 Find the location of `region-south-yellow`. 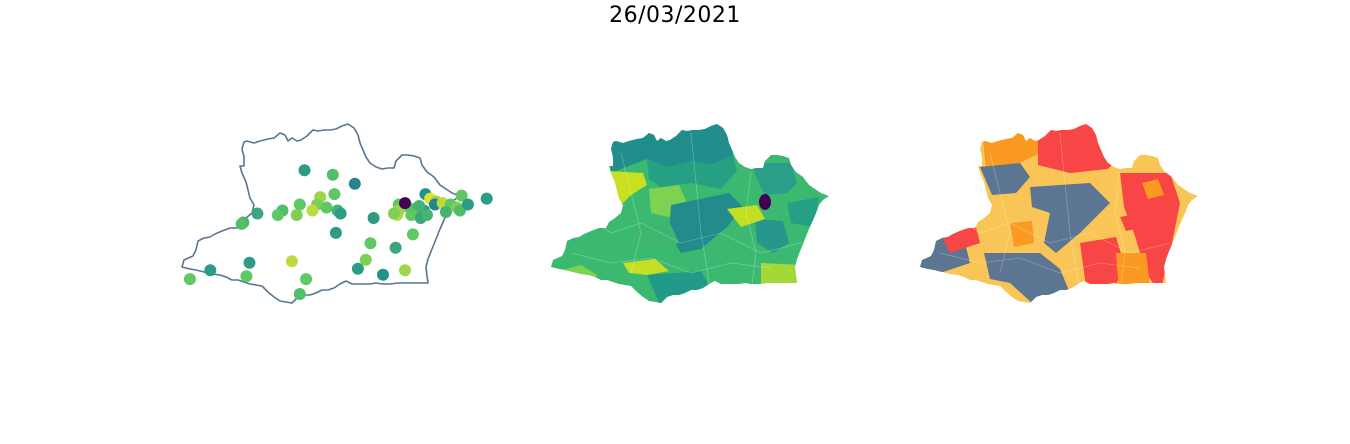

region-south-yellow is located at coordinates (646, 267).